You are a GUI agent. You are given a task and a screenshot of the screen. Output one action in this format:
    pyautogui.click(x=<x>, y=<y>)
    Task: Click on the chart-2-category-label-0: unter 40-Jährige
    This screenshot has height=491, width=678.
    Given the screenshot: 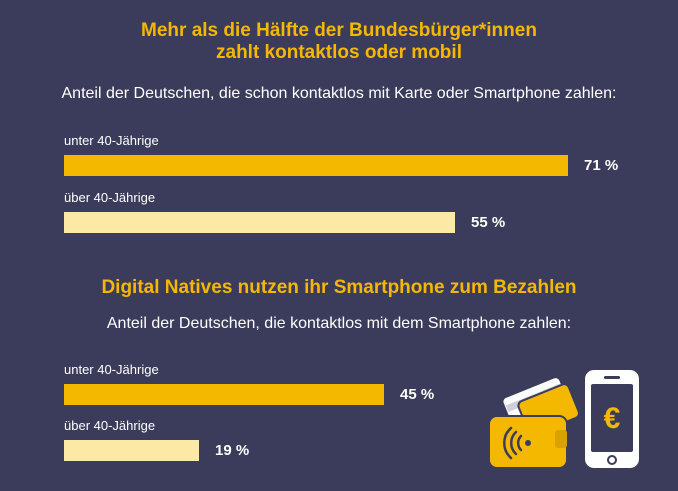 What is the action you would take?
    pyautogui.click(x=111, y=369)
    